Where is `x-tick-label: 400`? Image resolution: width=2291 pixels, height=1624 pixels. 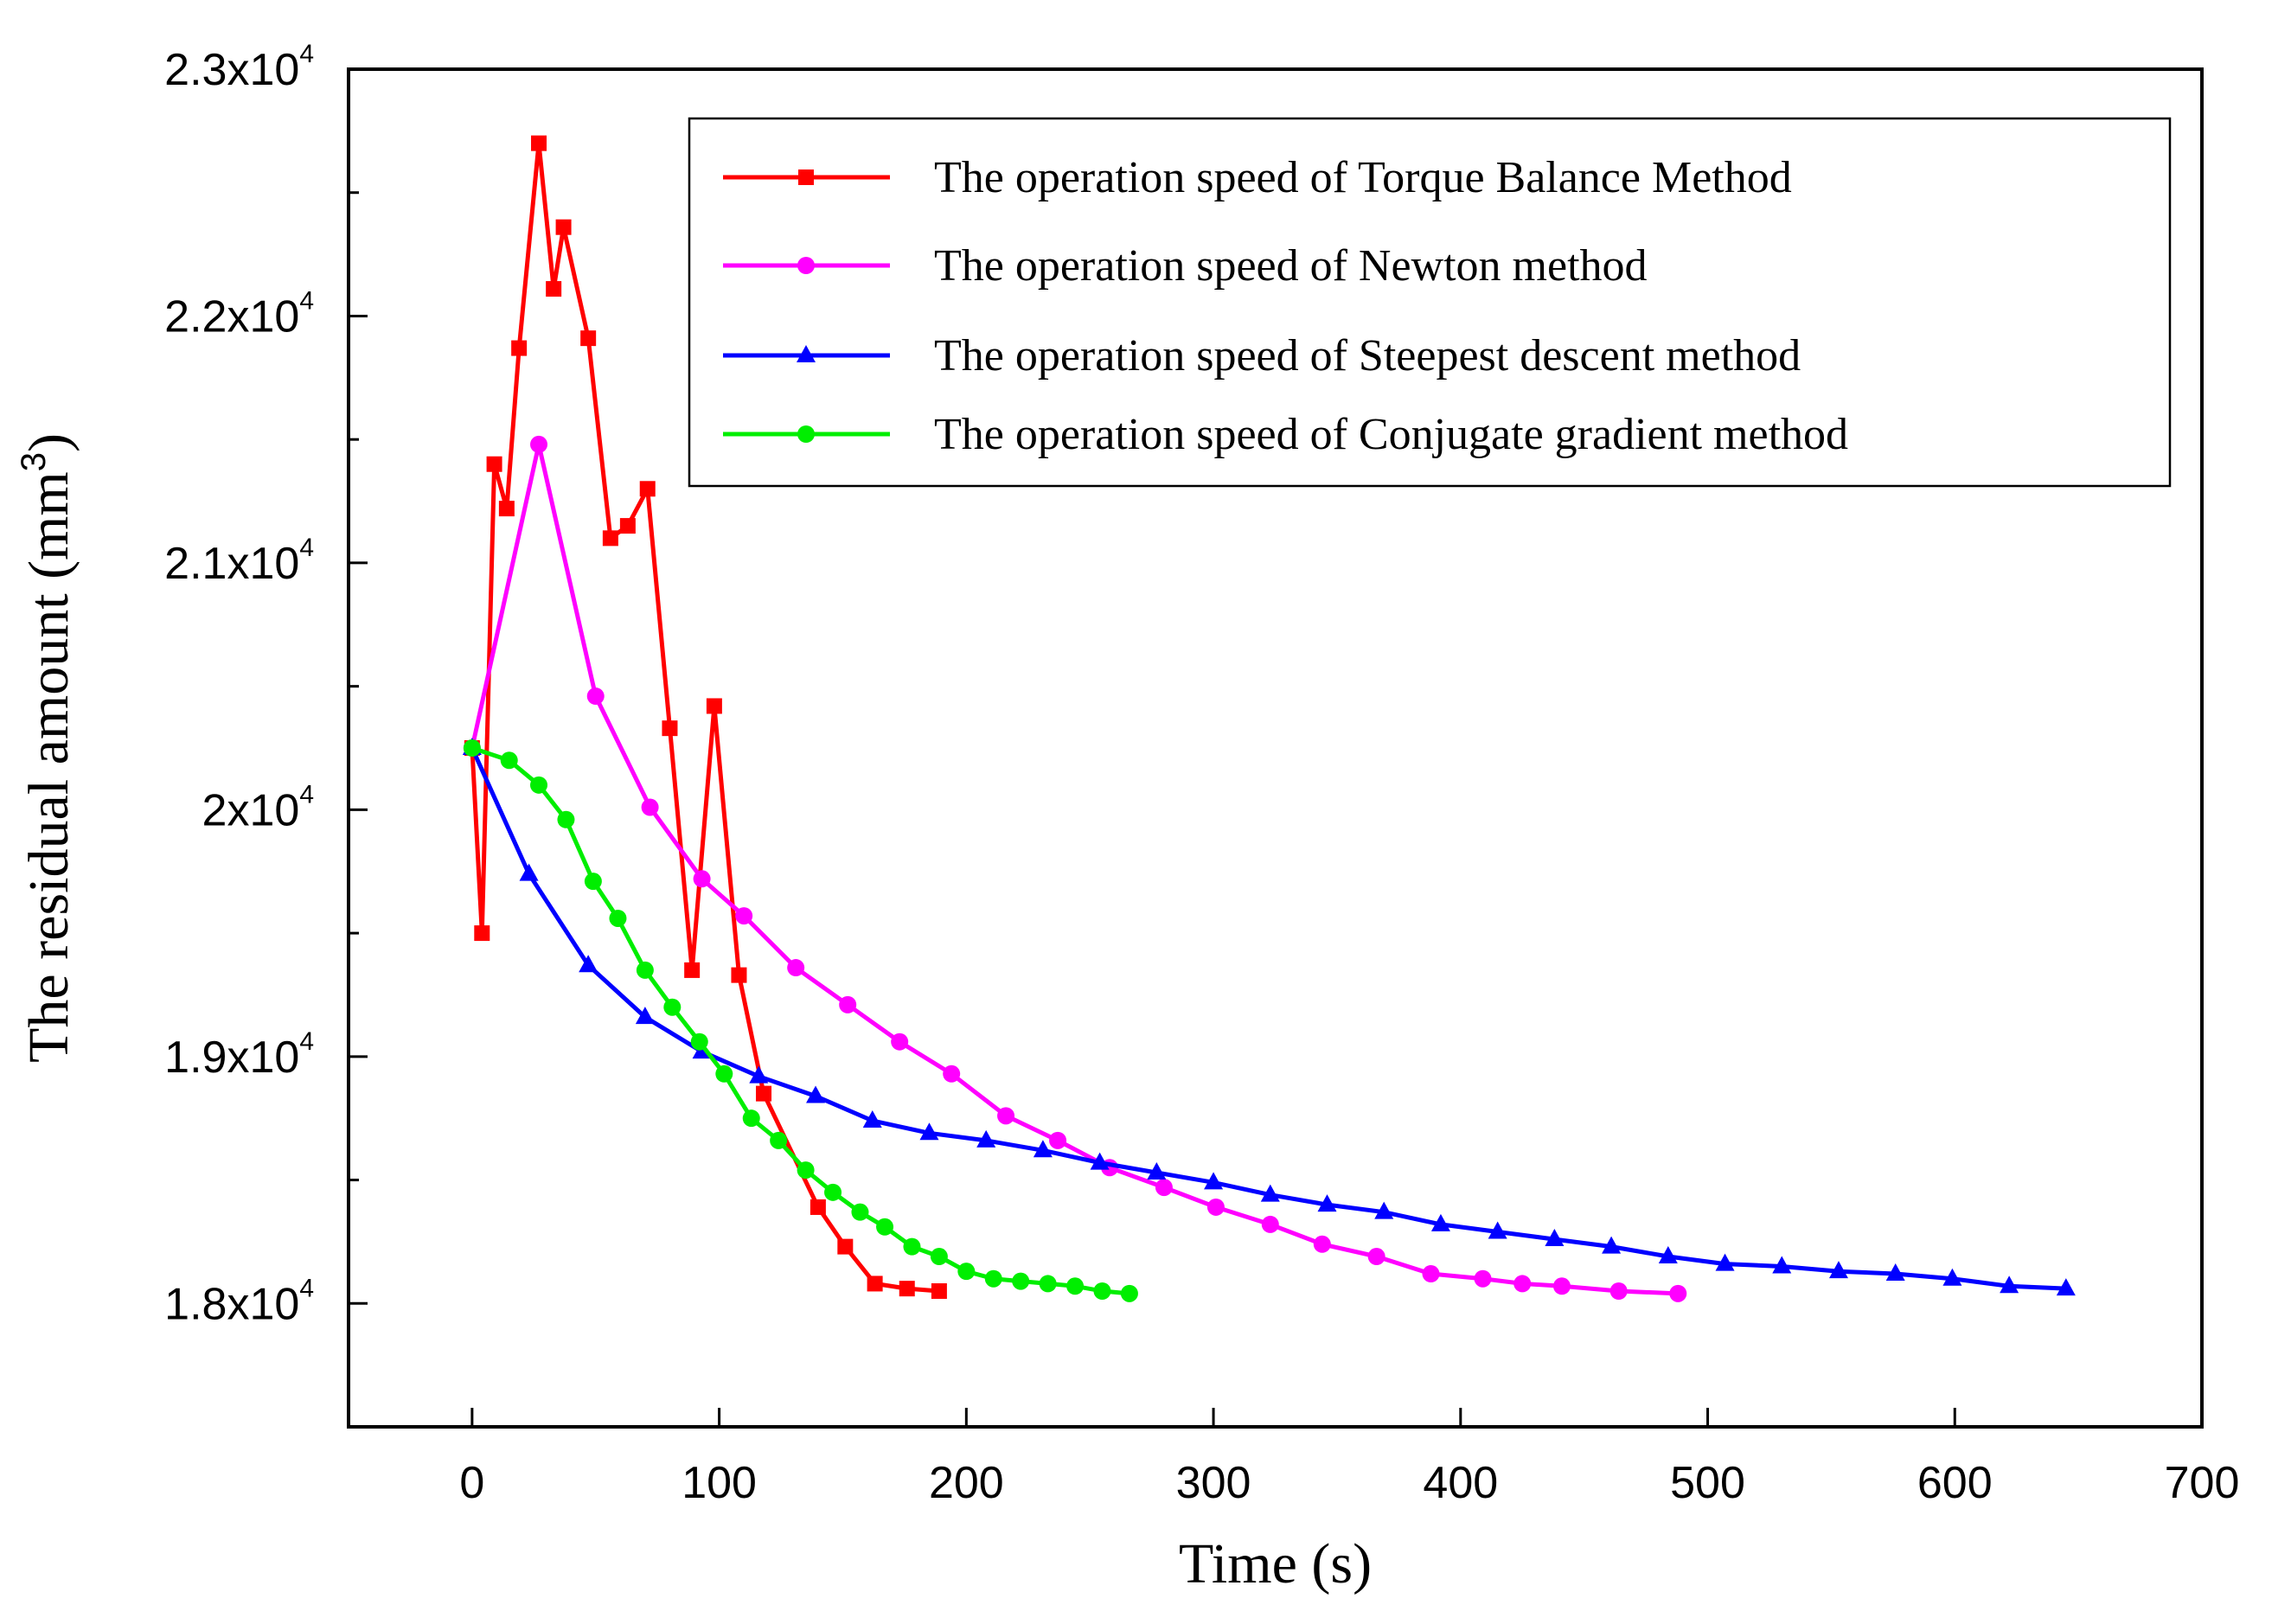 x-tick-label: 400 is located at coordinates (1460, 1483).